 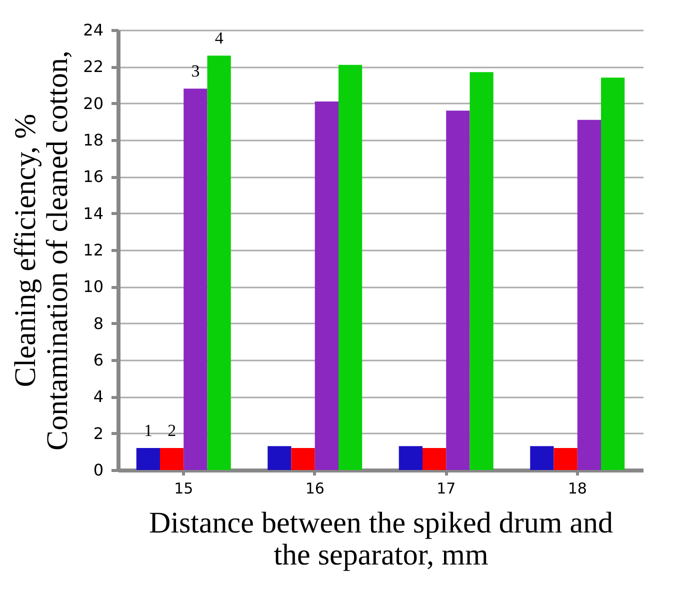 What do you see at coordinates (93, 140) in the screenshot?
I see `y-tick-label: 18` at bounding box center [93, 140].